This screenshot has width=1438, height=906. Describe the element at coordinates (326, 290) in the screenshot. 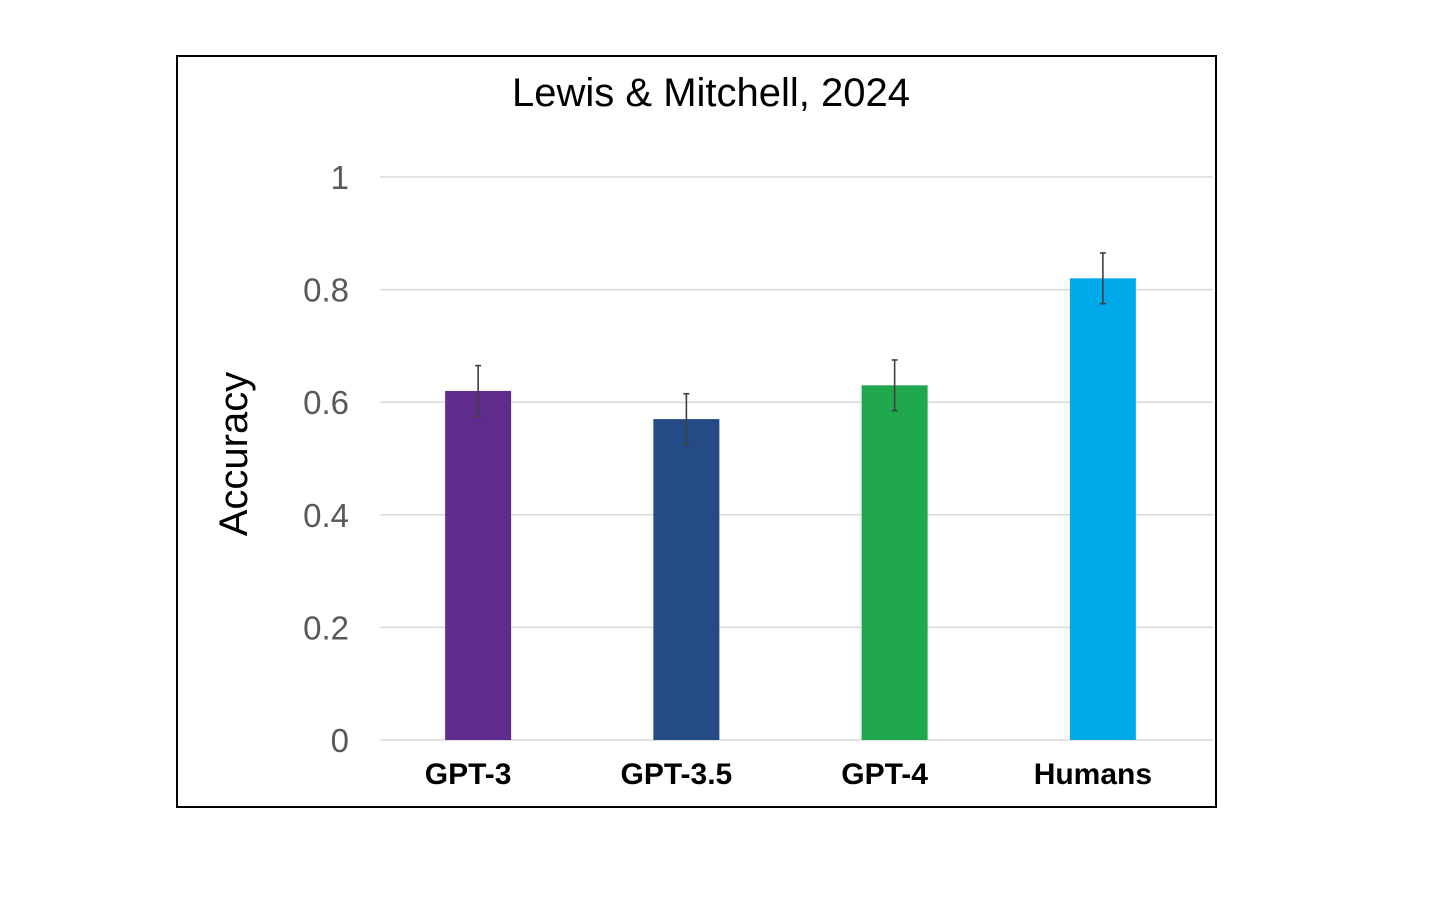

I see `y-tick-label: 0.8` at that location.